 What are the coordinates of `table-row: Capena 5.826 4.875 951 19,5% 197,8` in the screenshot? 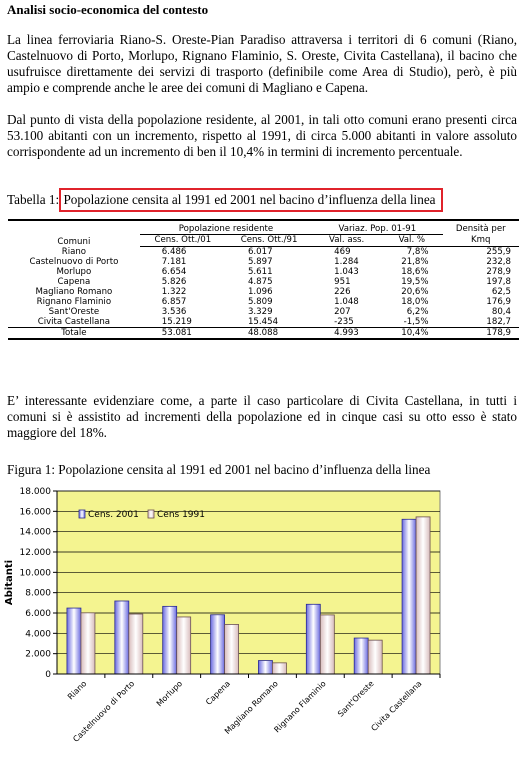 It's located at (263, 282).